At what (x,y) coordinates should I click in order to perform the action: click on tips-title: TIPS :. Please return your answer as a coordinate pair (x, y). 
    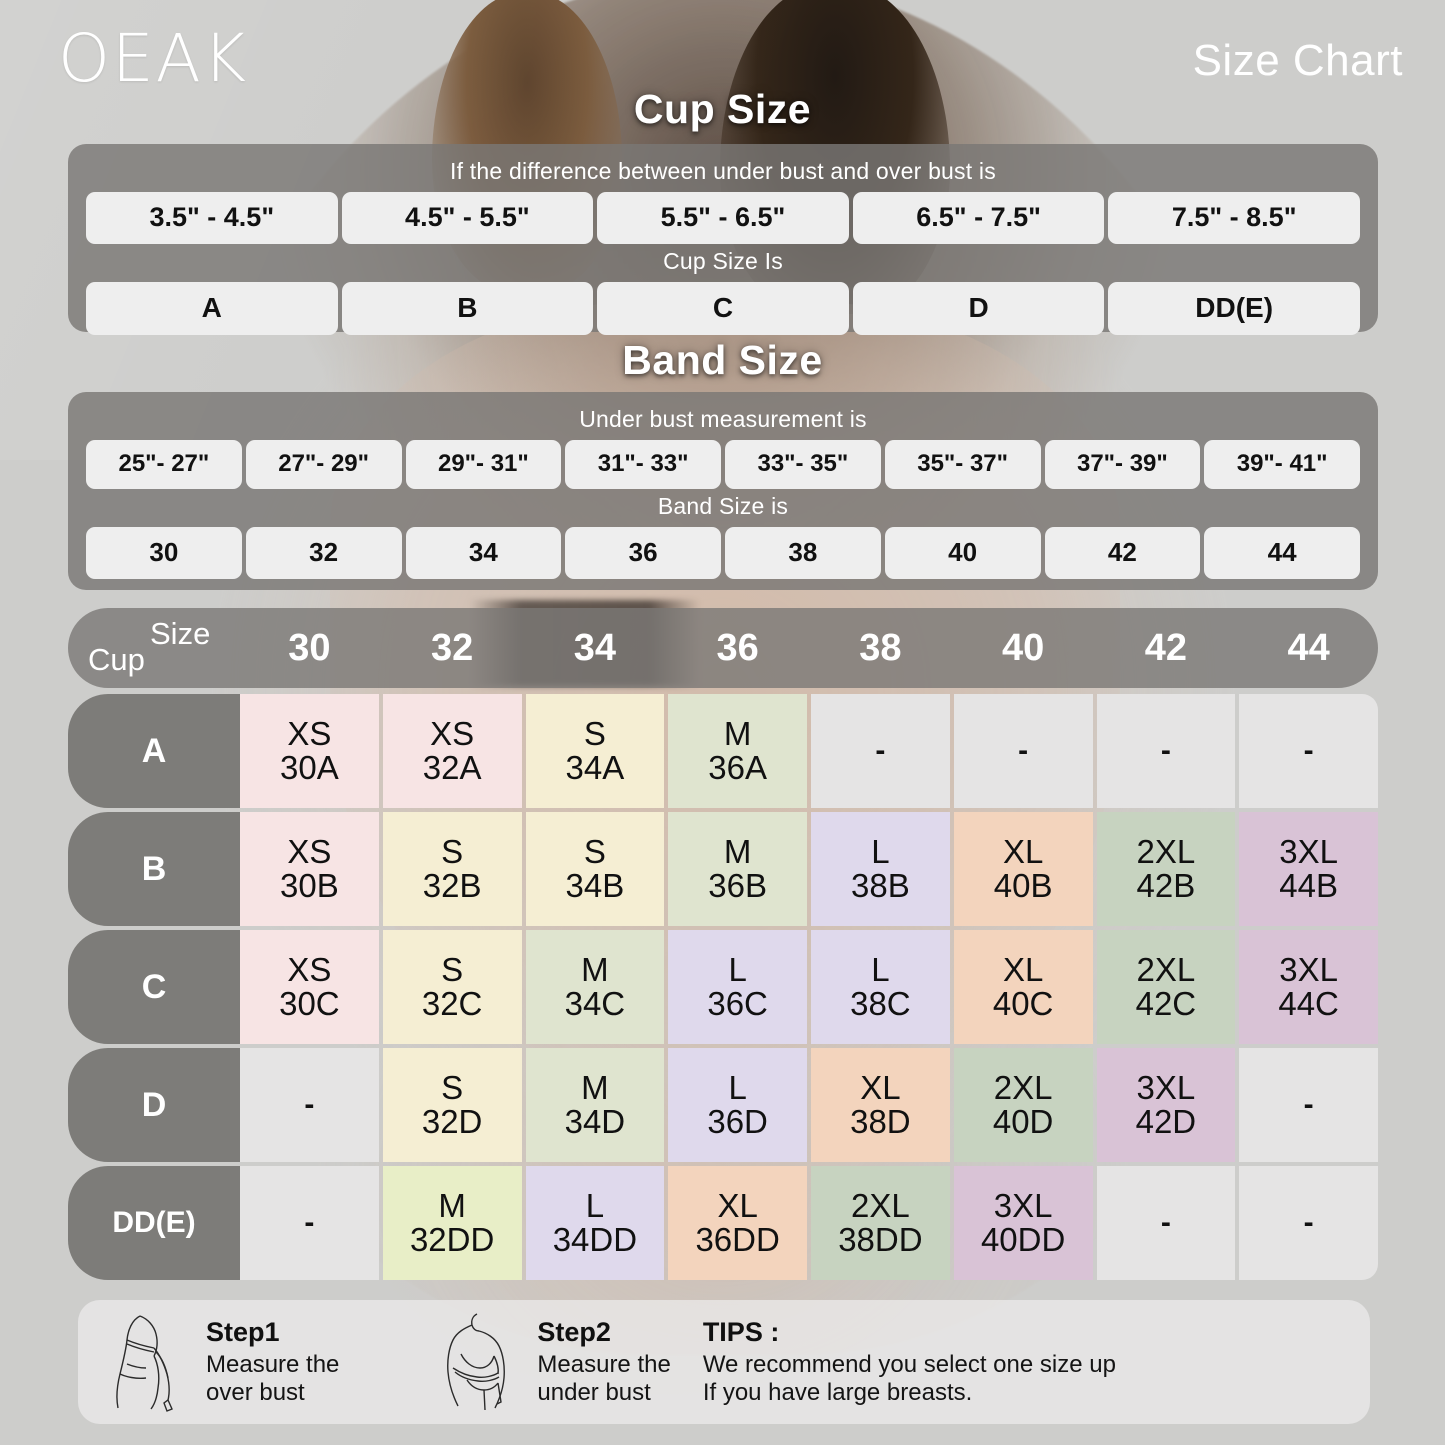
    Looking at the image, I should click on (741, 1331).